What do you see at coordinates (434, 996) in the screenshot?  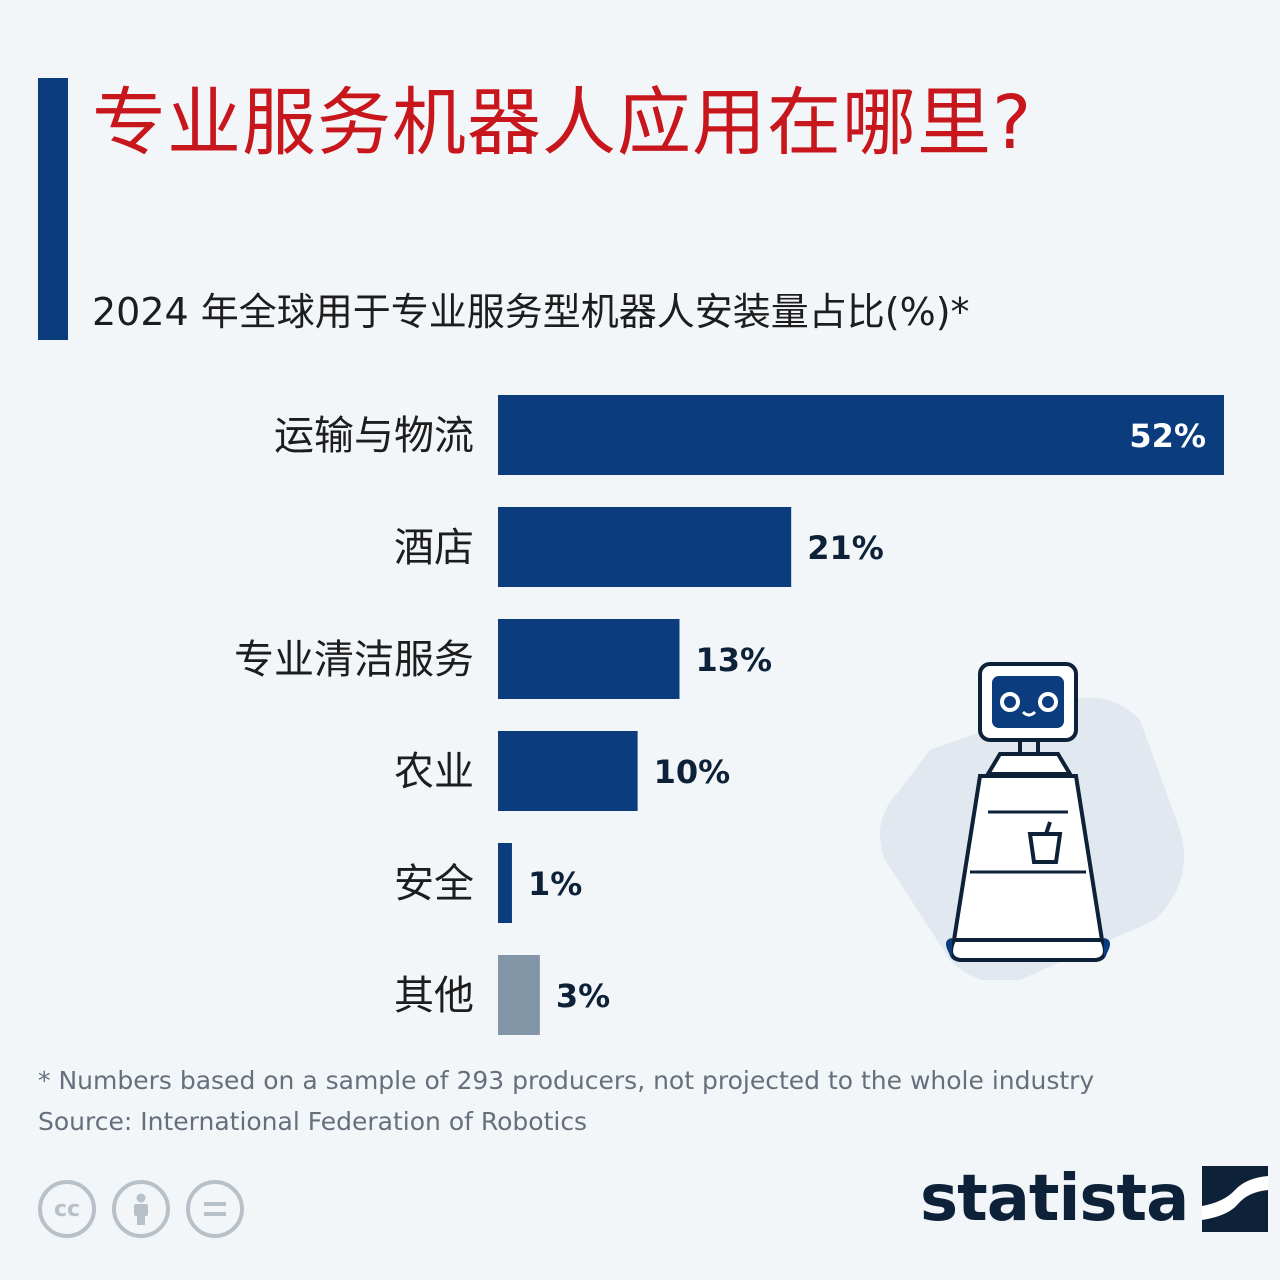 I see `category-label: 其他` at bounding box center [434, 996].